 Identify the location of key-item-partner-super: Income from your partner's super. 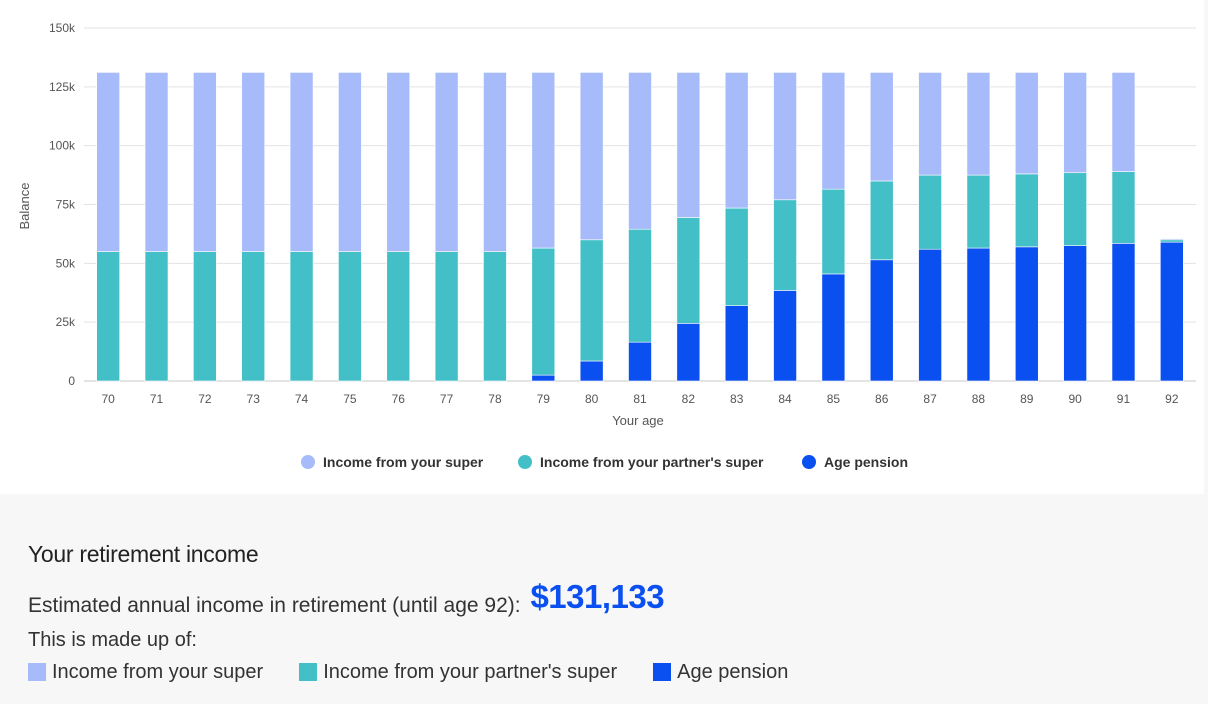
(458, 672).